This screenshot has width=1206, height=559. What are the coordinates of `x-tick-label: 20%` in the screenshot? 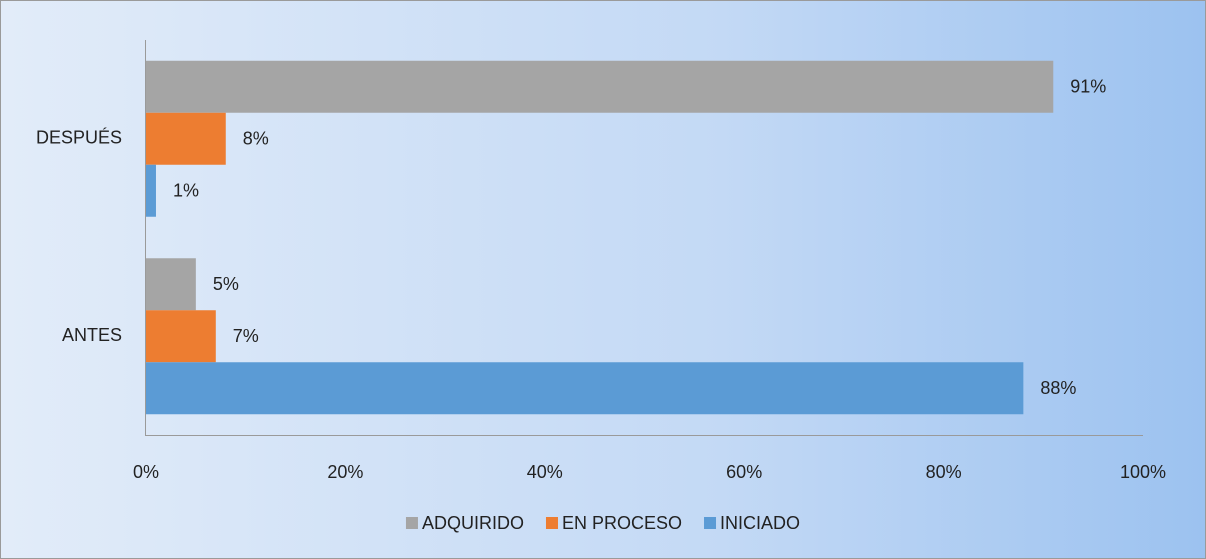 It's located at (345, 472).